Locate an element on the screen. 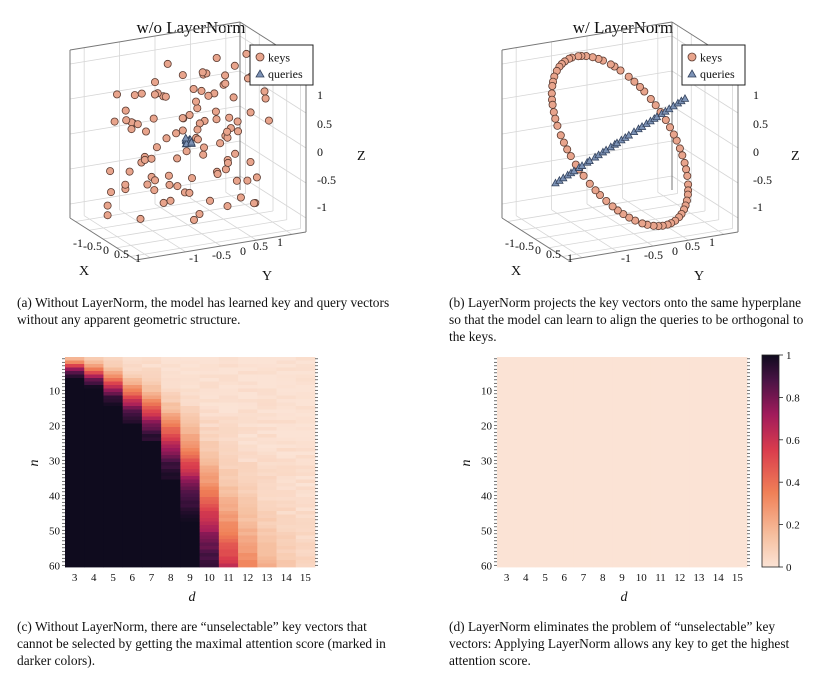 This screenshot has width=819, height=673. x-tick: 1 is located at coordinates (138, 258).